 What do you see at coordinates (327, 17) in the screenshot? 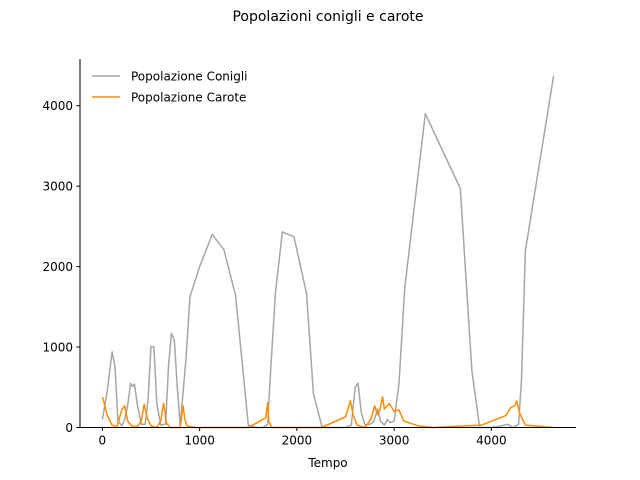
I see `chart-title: Popolazioni conigli e carote` at bounding box center [327, 17].